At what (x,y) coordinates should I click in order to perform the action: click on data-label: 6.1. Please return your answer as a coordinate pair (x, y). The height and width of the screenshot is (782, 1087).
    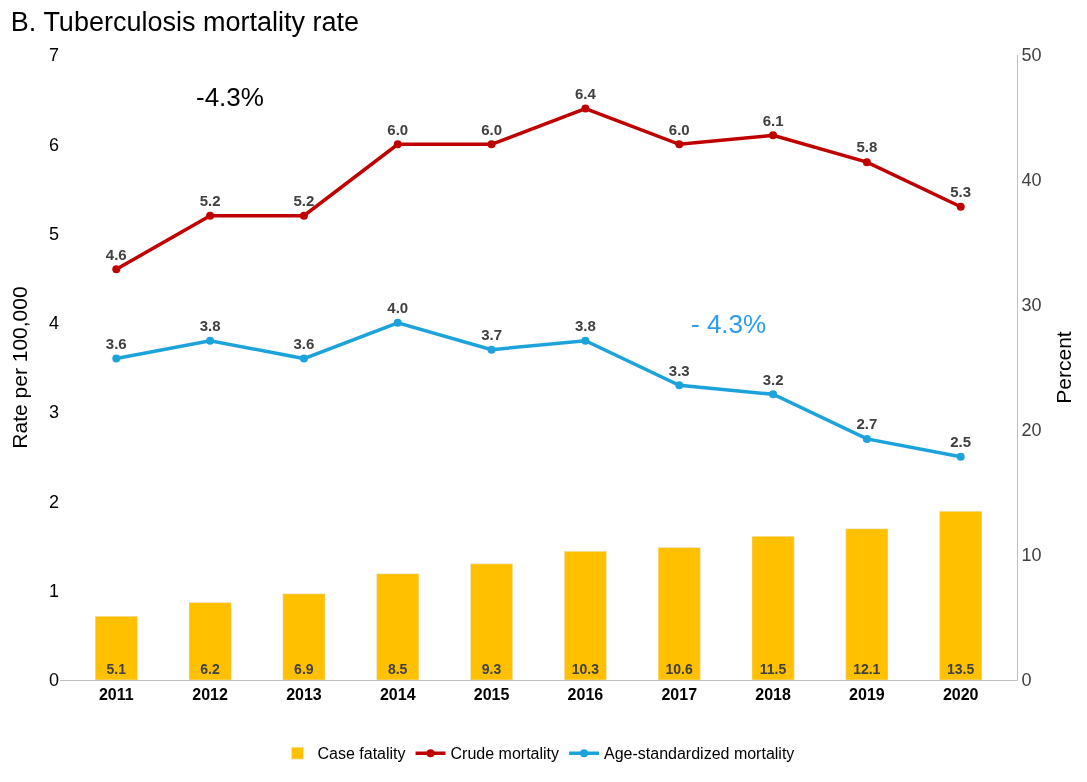
    Looking at the image, I should click on (773, 120).